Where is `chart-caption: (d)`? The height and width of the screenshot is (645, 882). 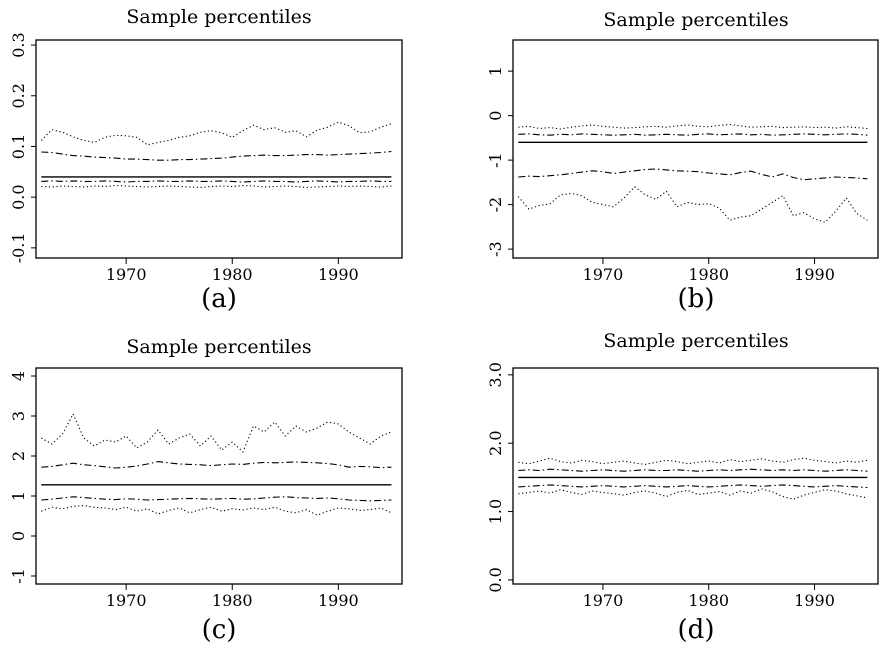 chart-caption: (d) is located at coordinates (696, 630).